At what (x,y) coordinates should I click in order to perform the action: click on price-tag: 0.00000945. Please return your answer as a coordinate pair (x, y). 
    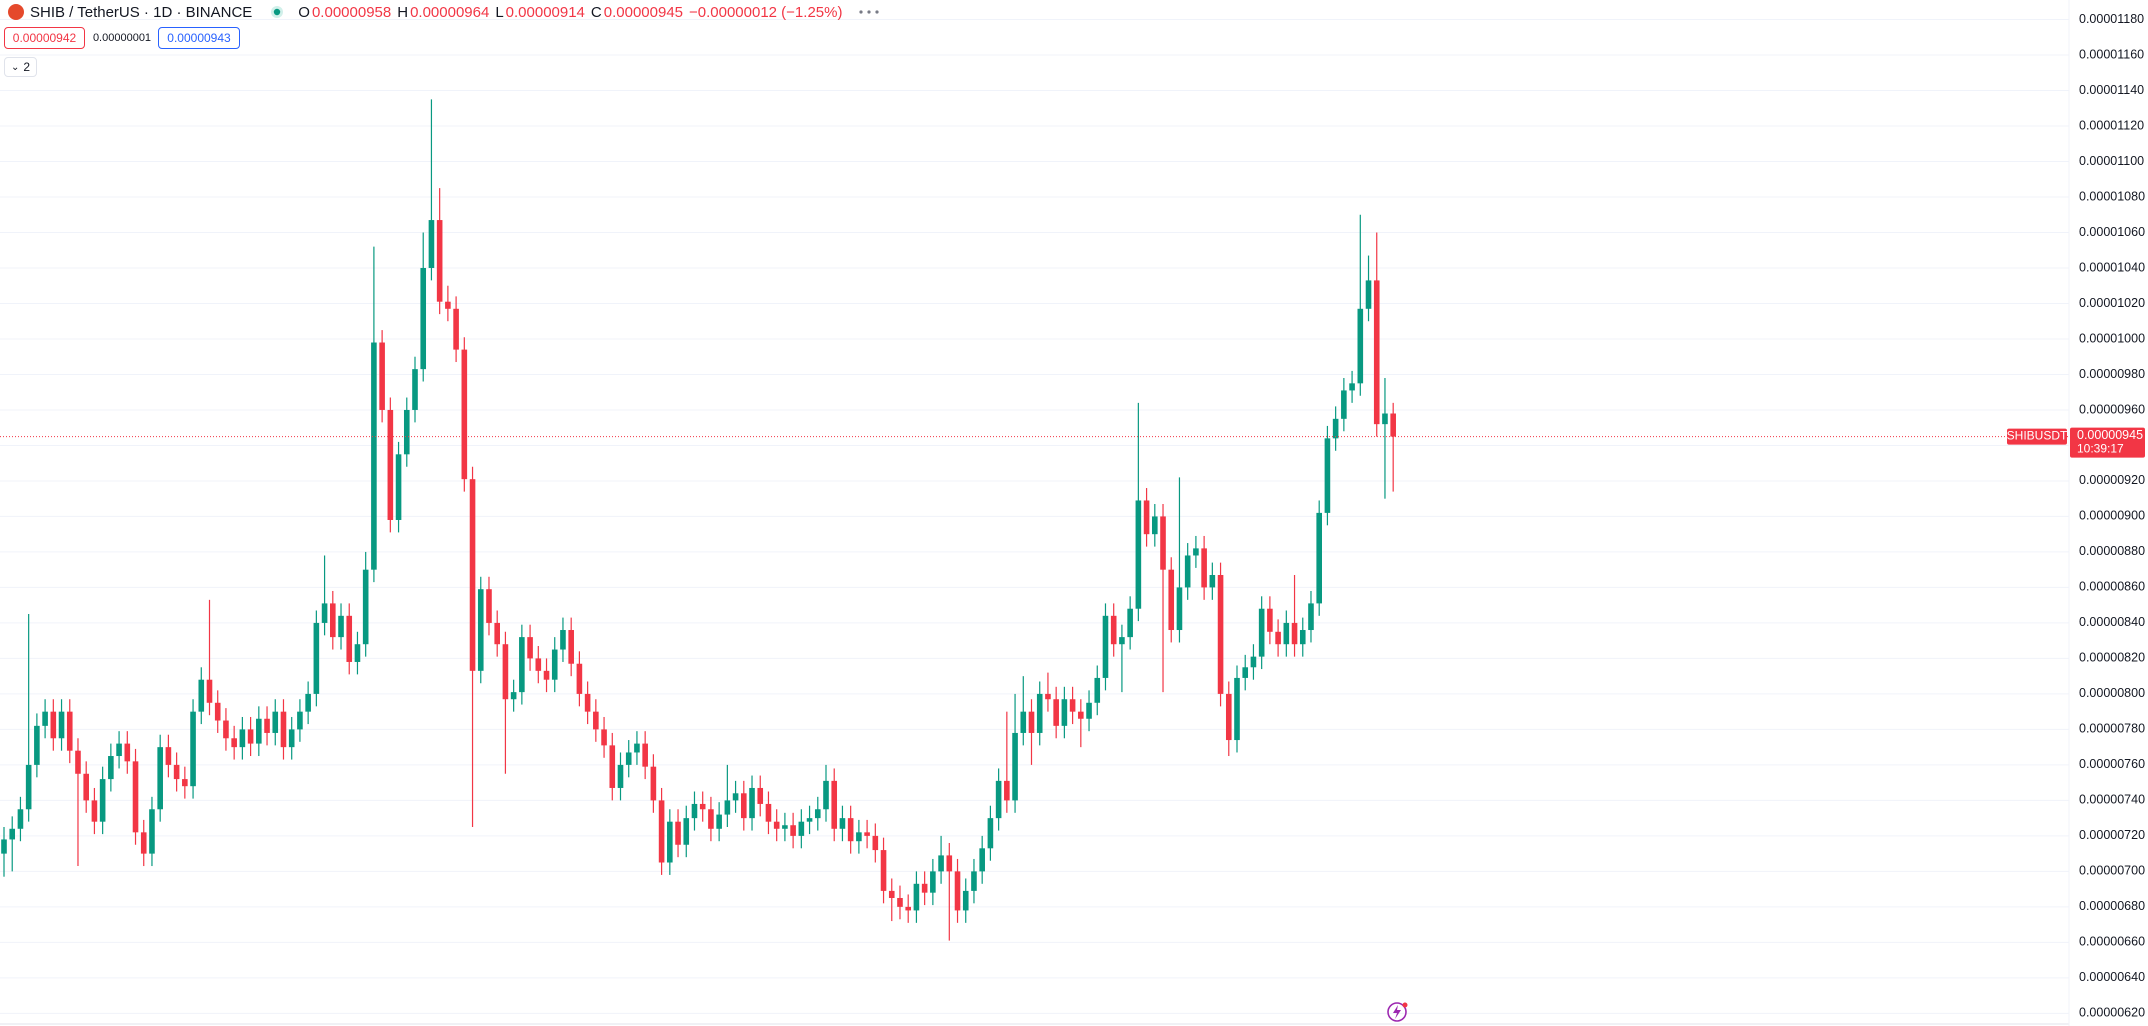
    Looking at the image, I should click on (2110, 435).